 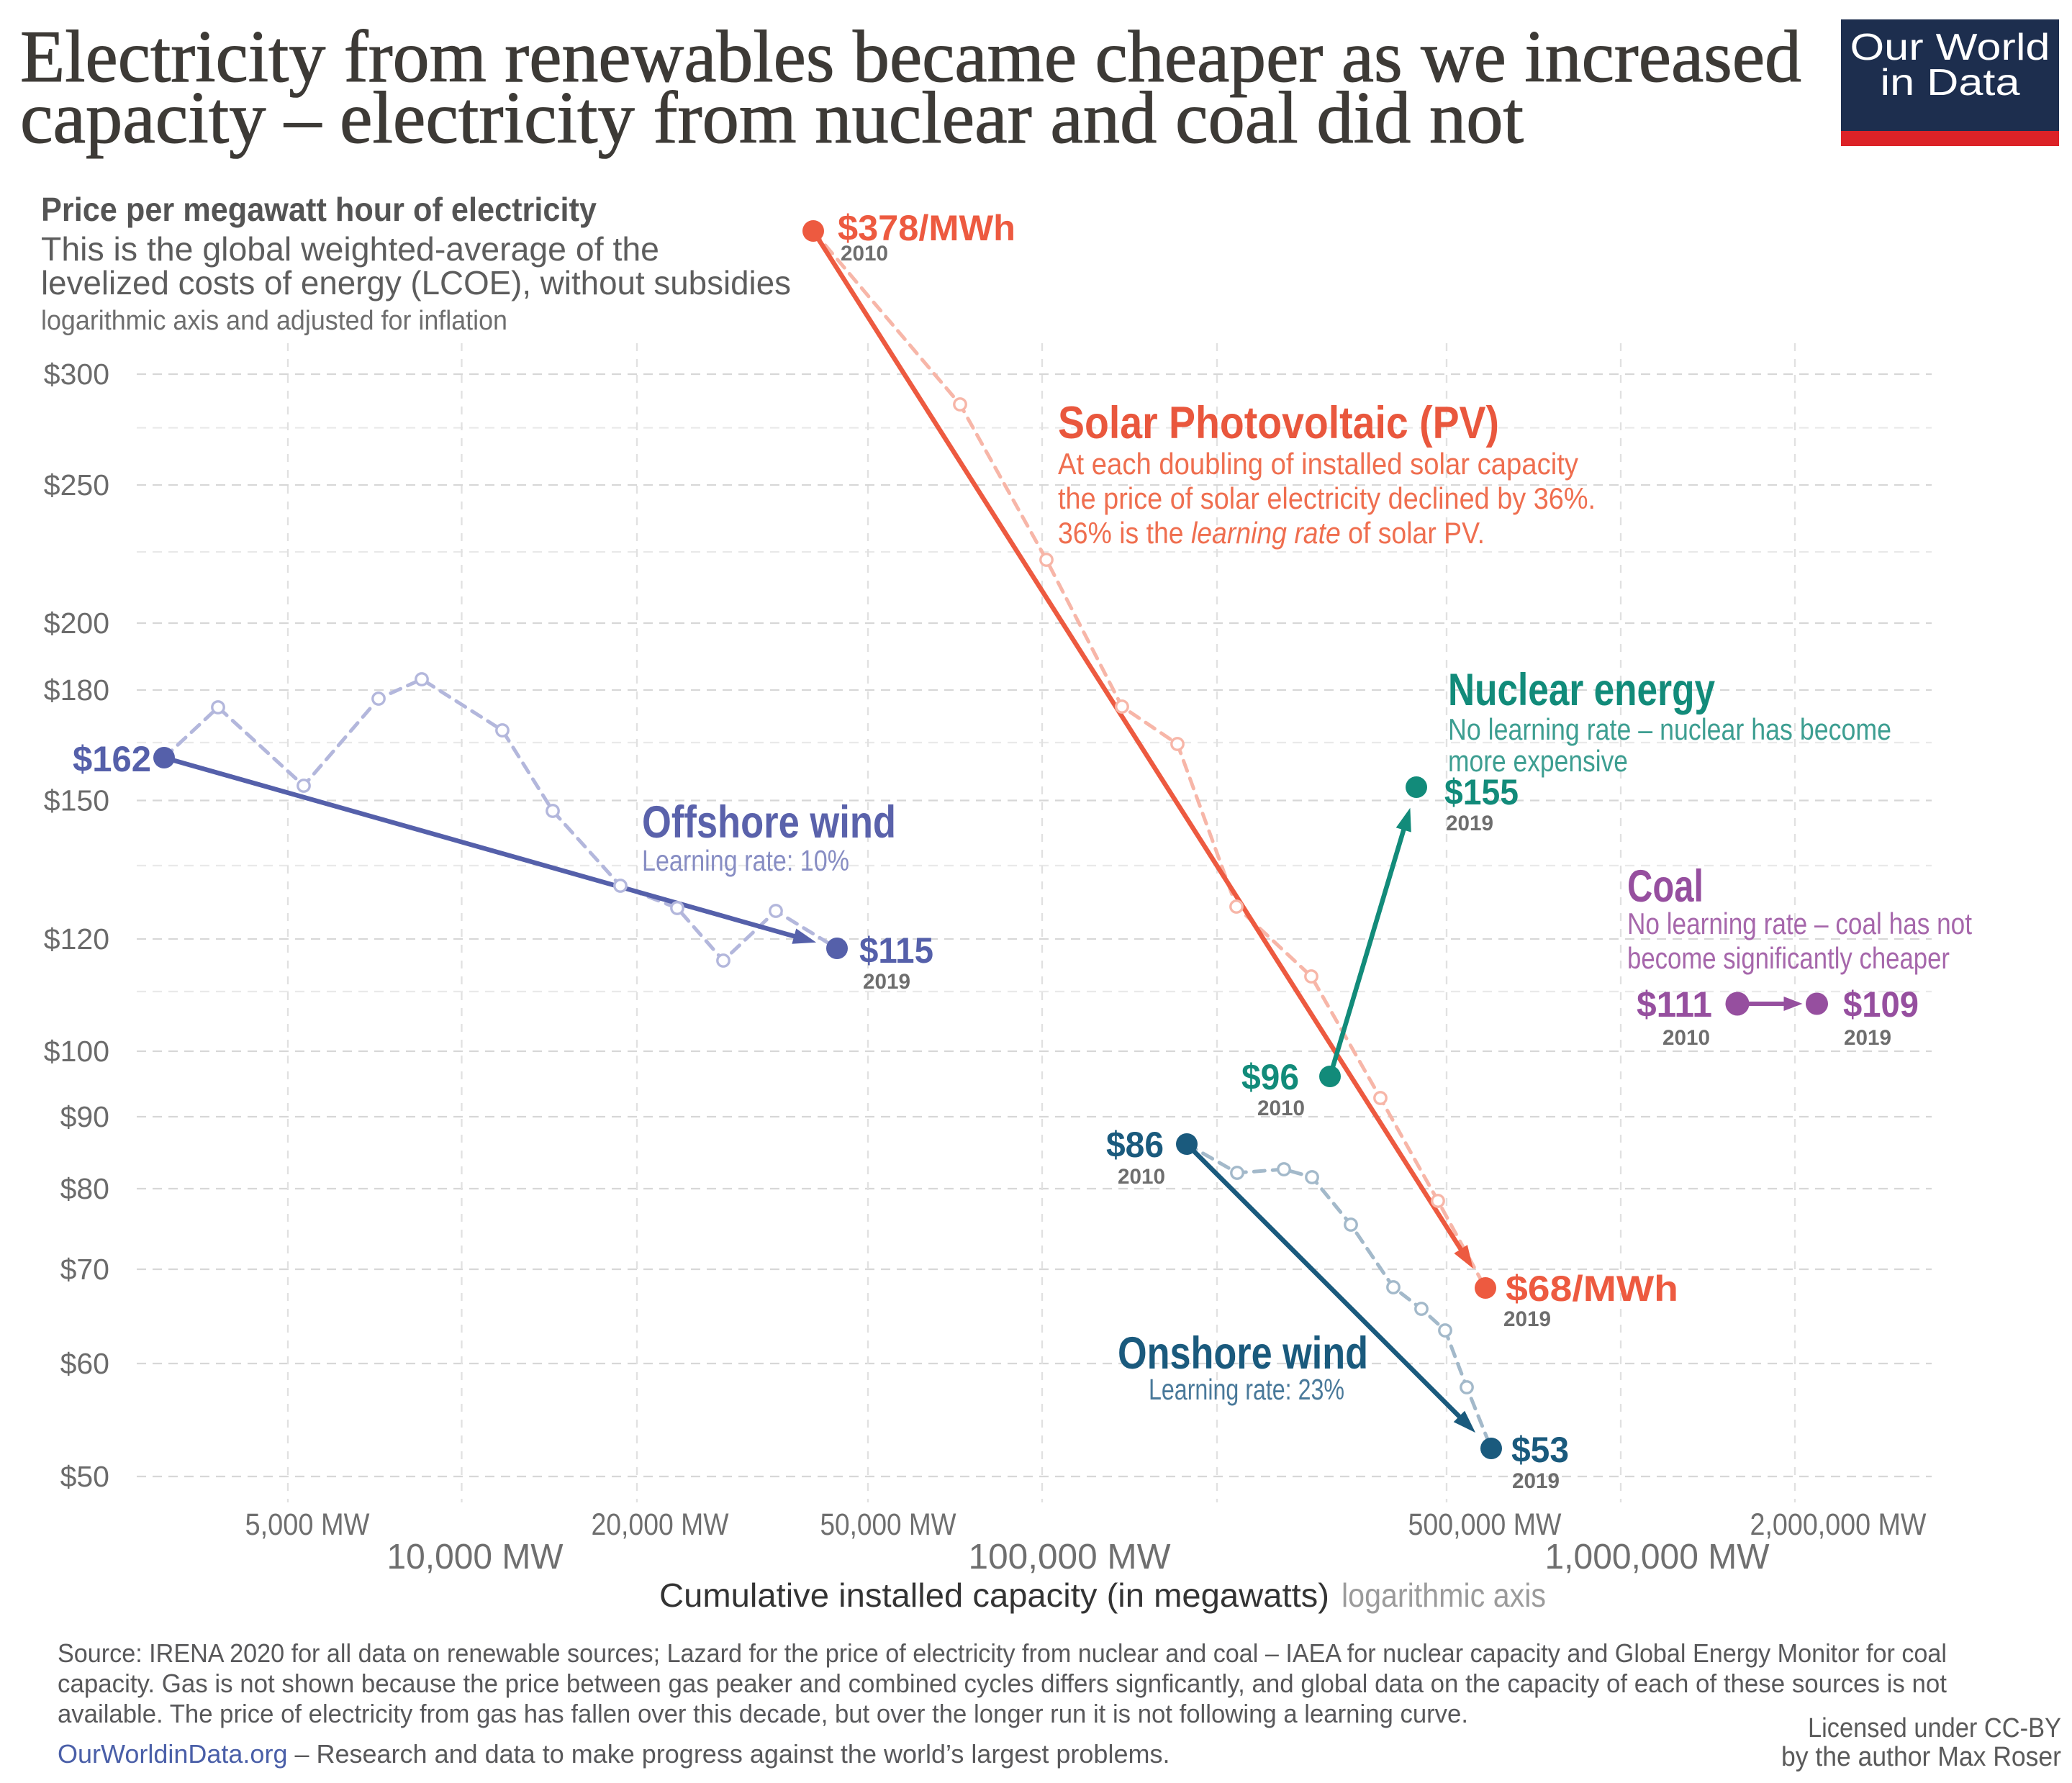 What do you see at coordinates (1800, 923) in the screenshot?
I see `svg-text:No learning rate – coal has no: No learning rate – coal has not` at bounding box center [1800, 923].